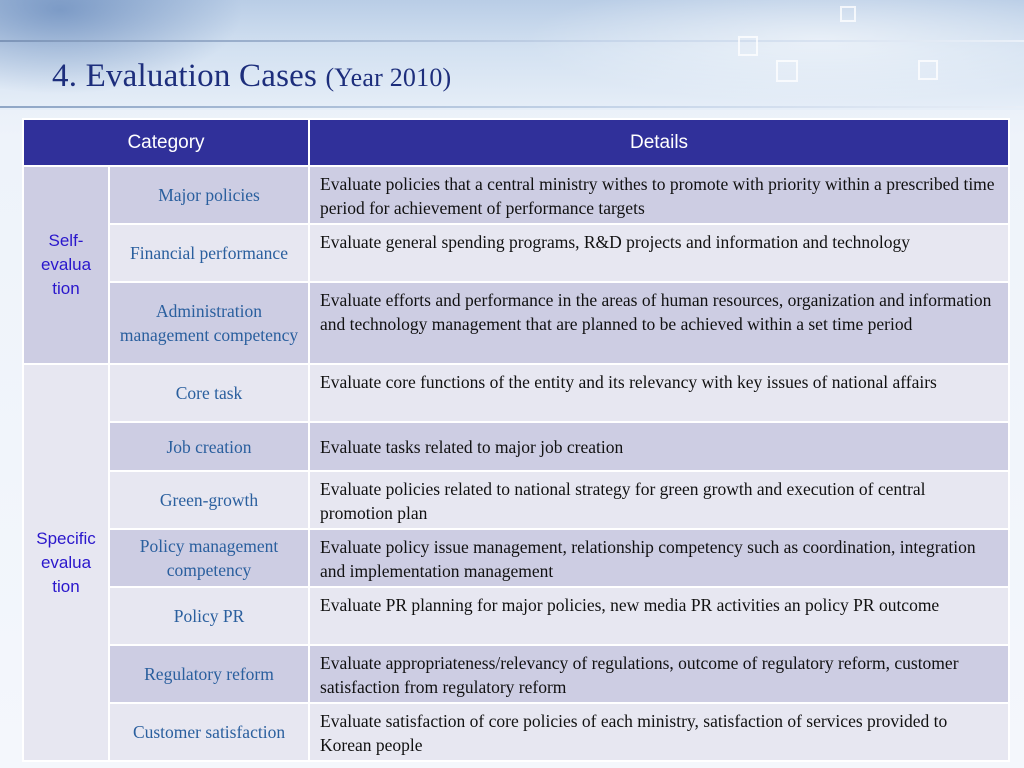 This screenshot has width=1024, height=768. I want to click on category-cell: Job creation, so click(209, 446).